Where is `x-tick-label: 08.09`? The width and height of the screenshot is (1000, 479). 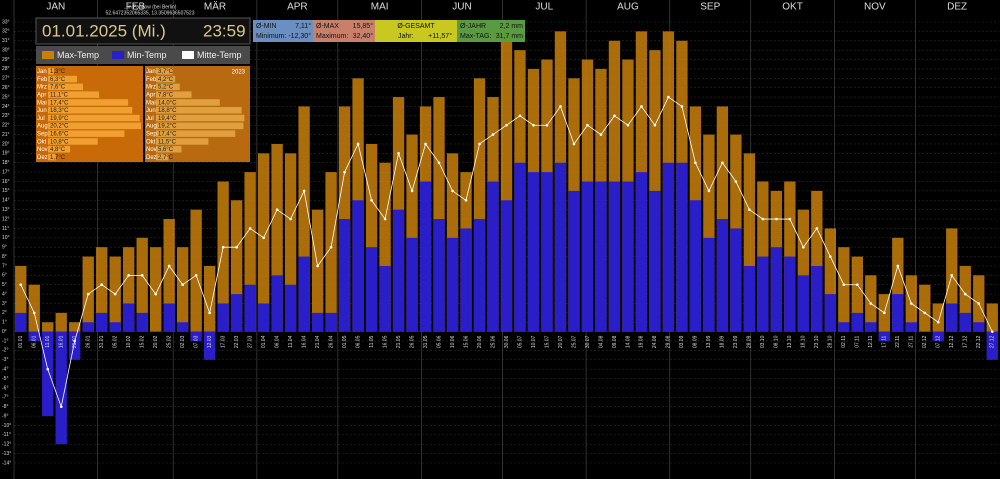
x-tick-label: 08.09 is located at coordinates (696, 341).